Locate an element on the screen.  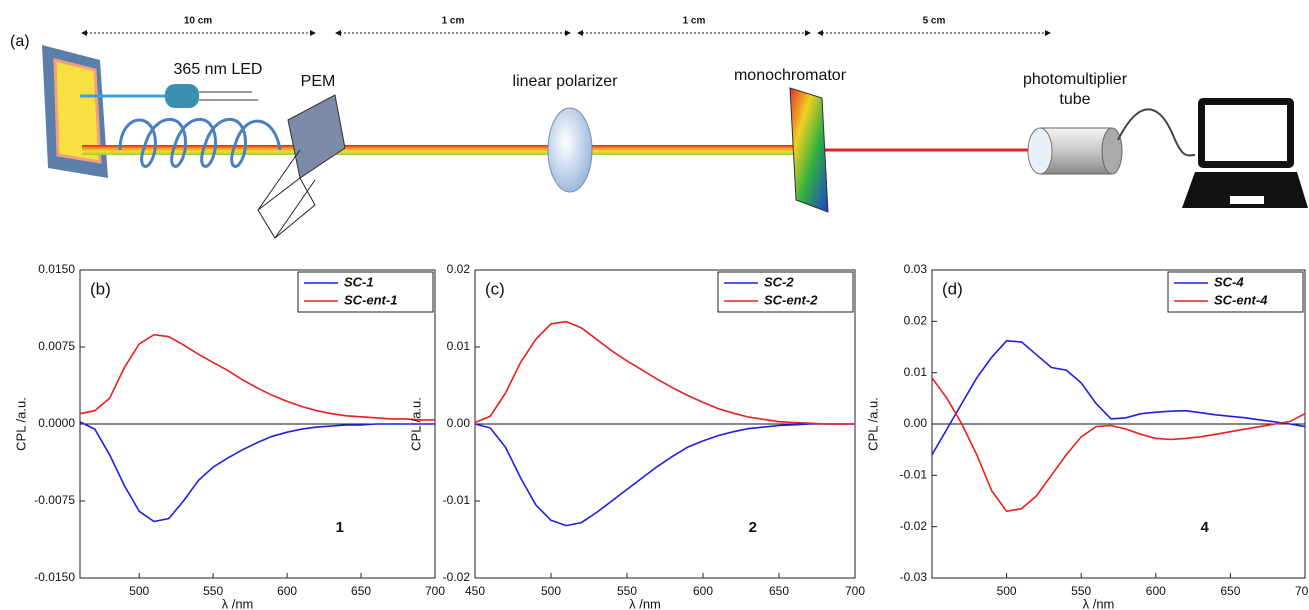
y-tick-label: 0.0075 is located at coordinates (56, 346).